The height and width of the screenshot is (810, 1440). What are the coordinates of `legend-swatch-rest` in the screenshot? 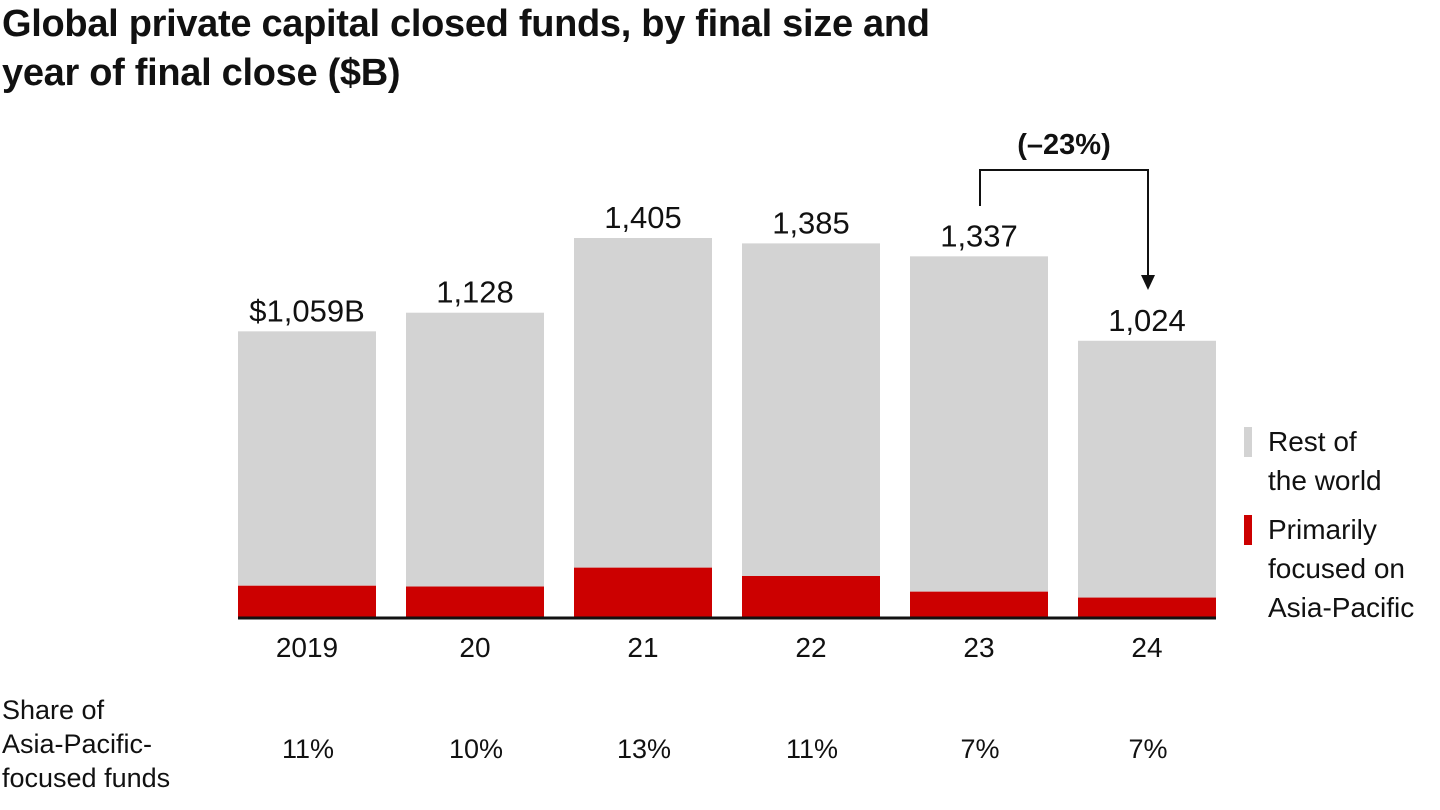 It's located at (1248, 442).